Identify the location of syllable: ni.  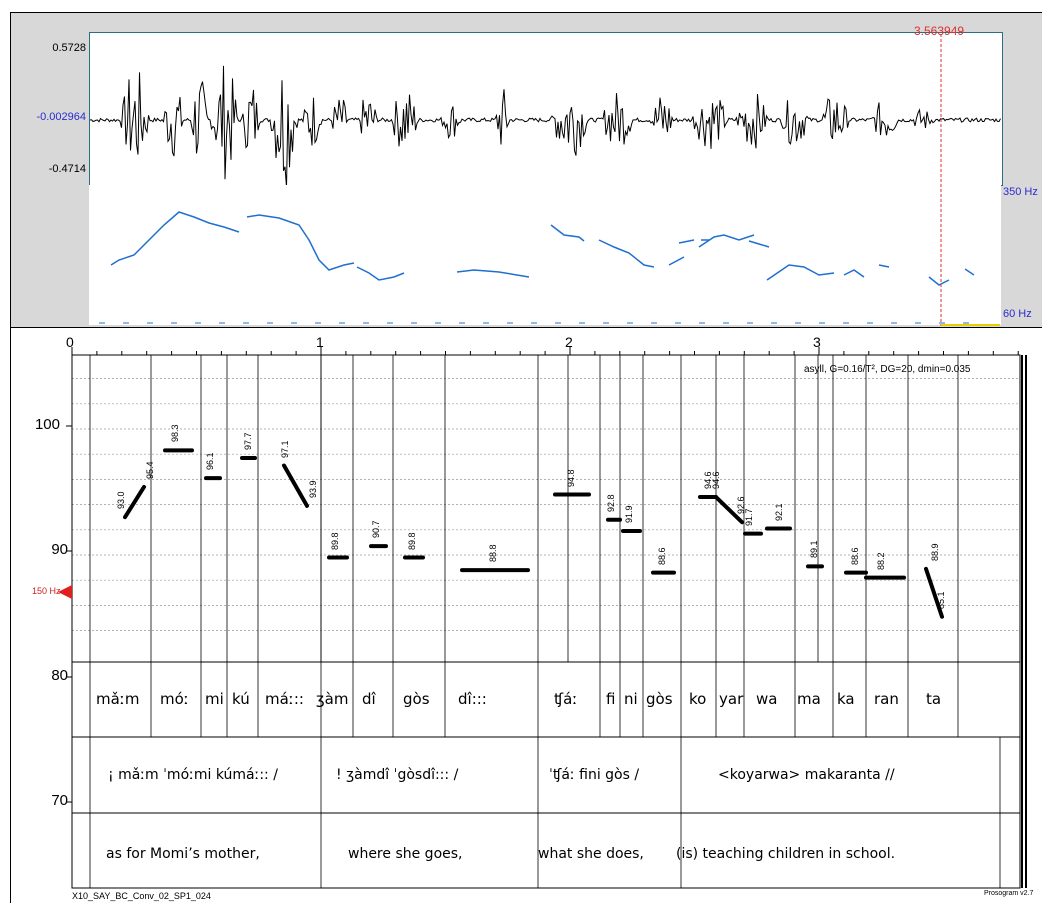
(631, 699).